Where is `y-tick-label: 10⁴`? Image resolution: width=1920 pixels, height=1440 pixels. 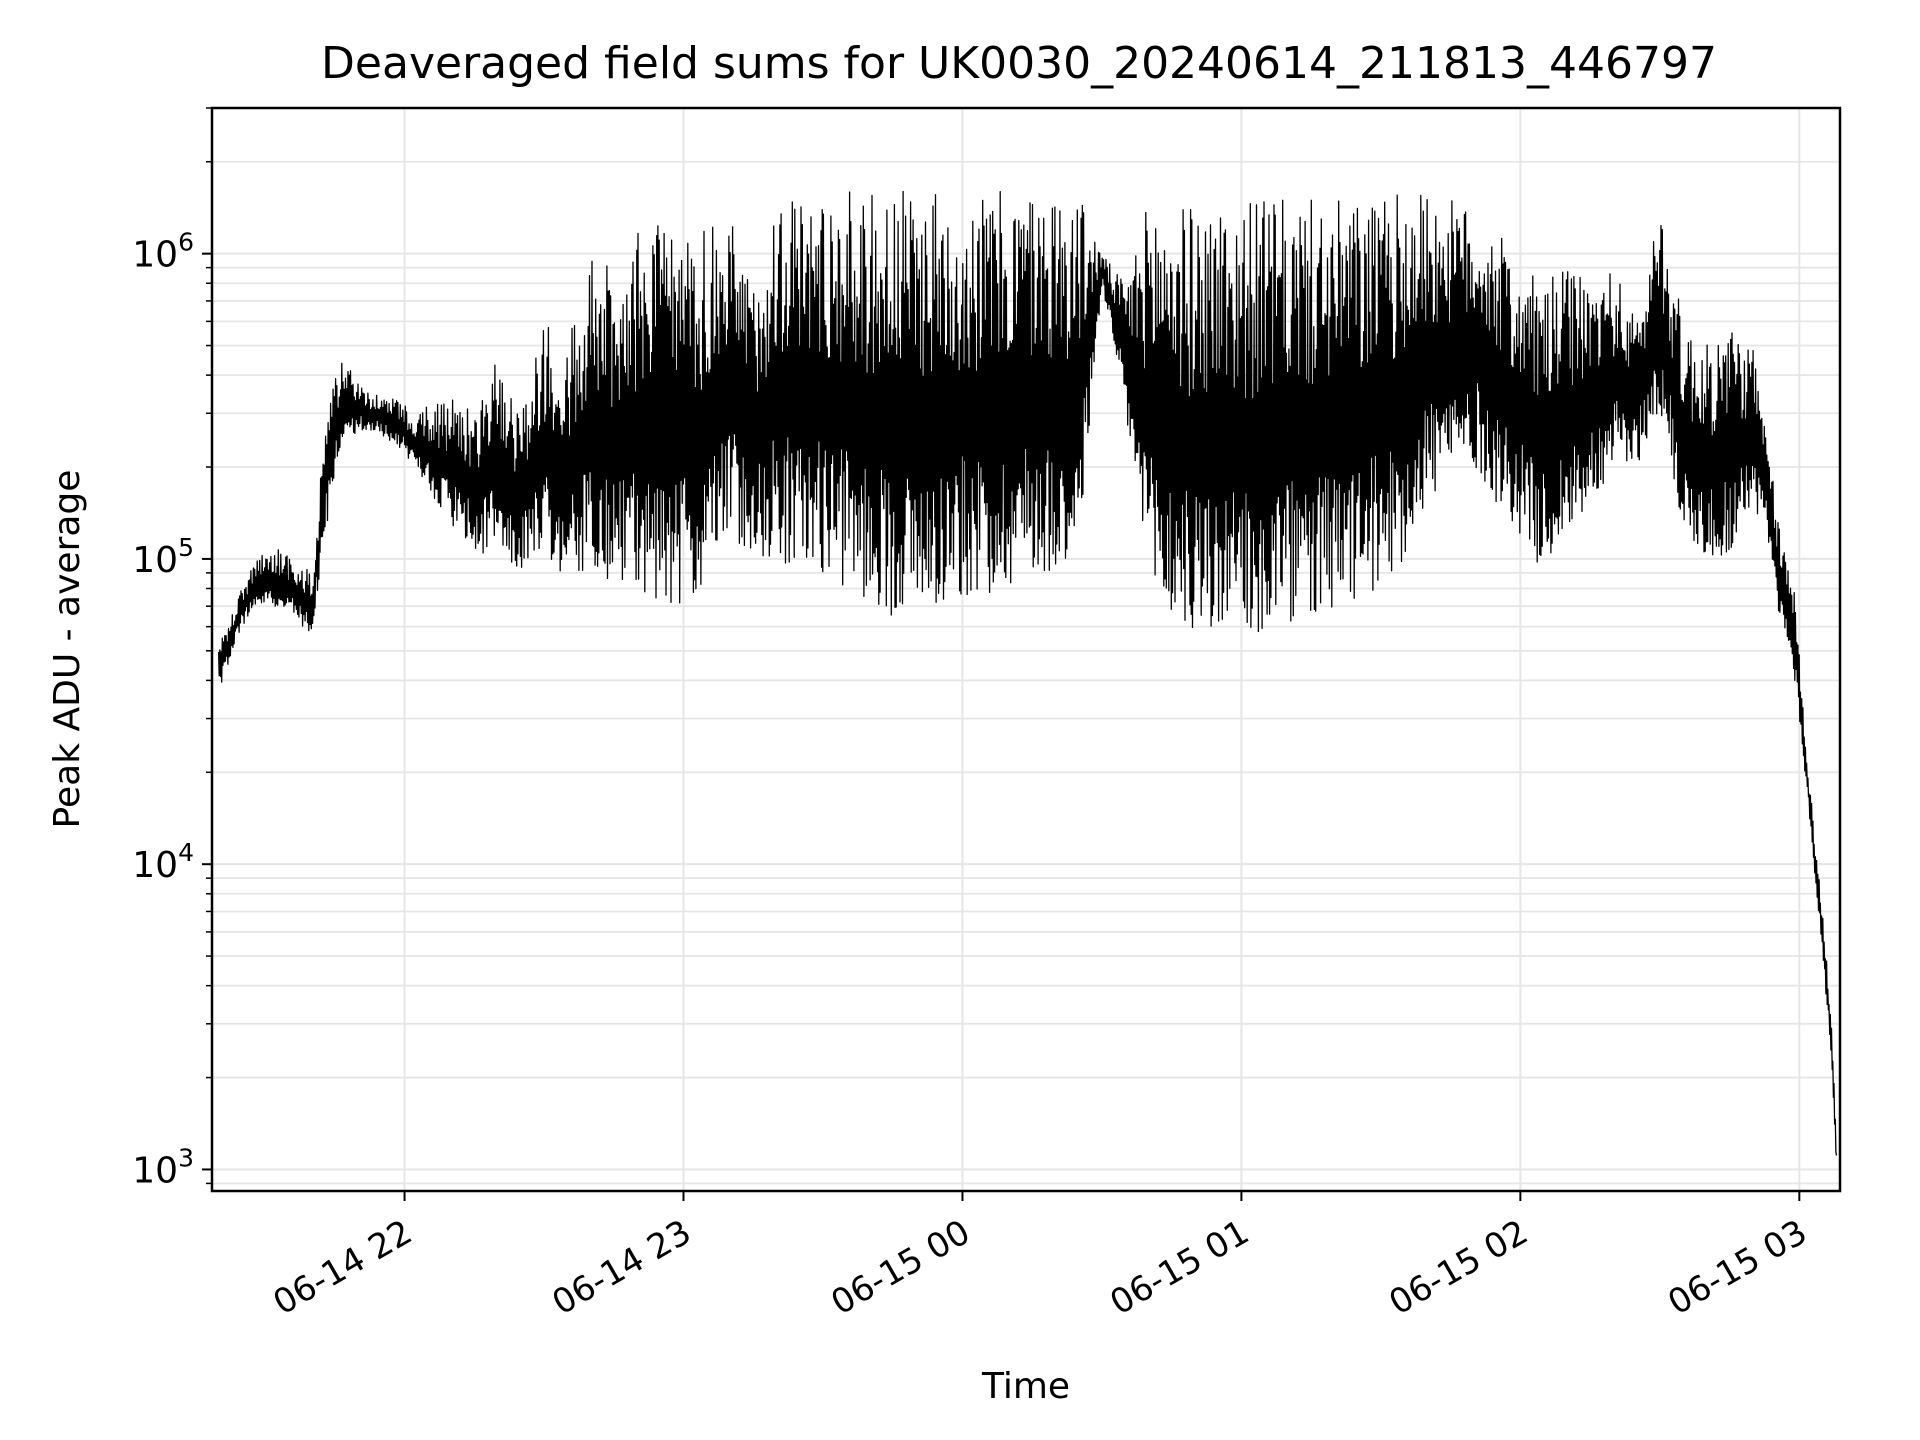
y-tick-label: 10⁴ is located at coordinates (163, 862).